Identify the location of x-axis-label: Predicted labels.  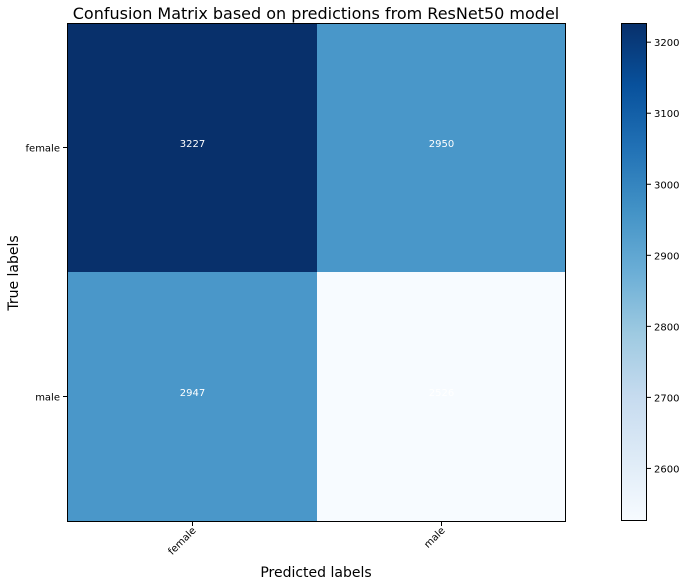
(315, 573).